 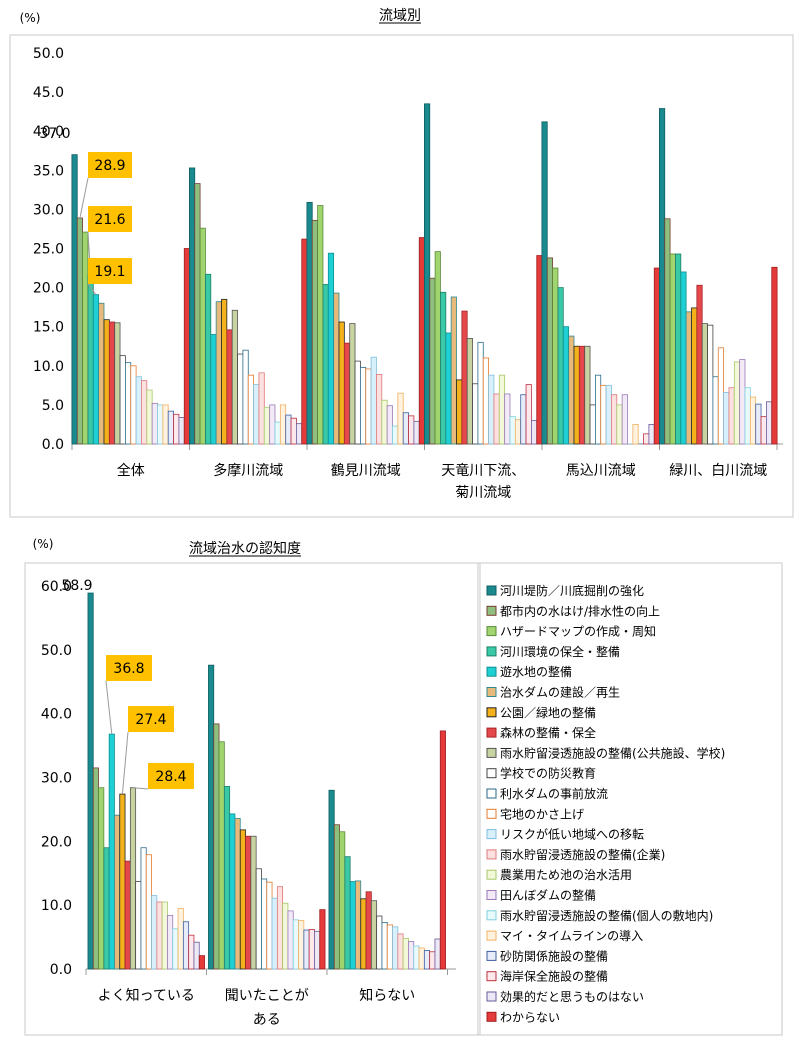 What do you see at coordinates (483, 470) in the screenshot?
I see `category-label: 天竜川下流、` at bounding box center [483, 470].